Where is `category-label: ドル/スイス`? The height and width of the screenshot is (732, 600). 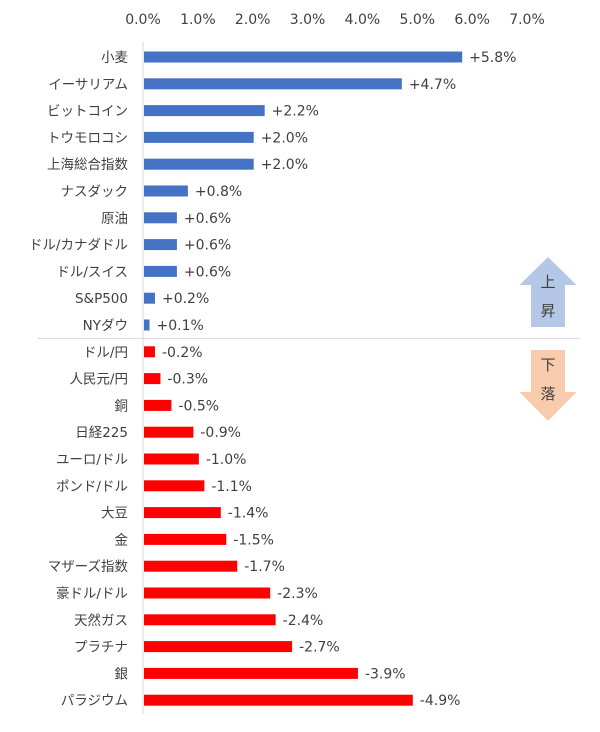 category-label: ドル/スイス is located at coordinates (92, 272).